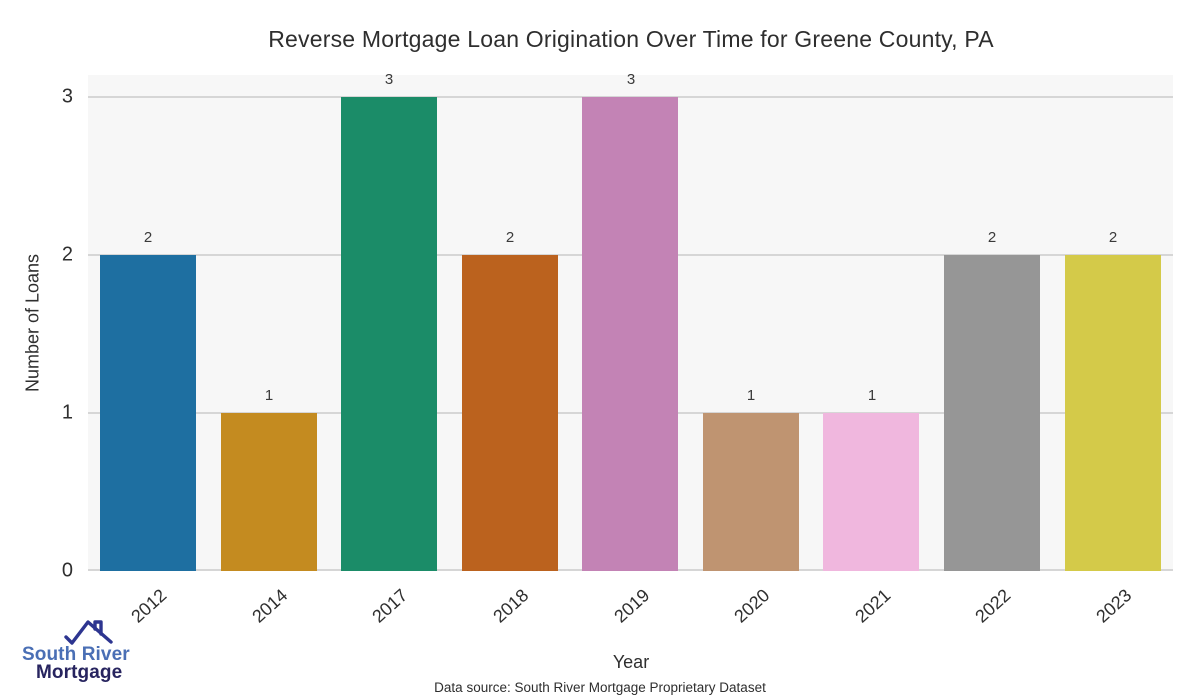 The width and height of the screenshot is (1200, 700). What do you see at coordinates (67, 254) in the screenshot?
I see `y-tick-label: 2` at bounding box center [67, 254].